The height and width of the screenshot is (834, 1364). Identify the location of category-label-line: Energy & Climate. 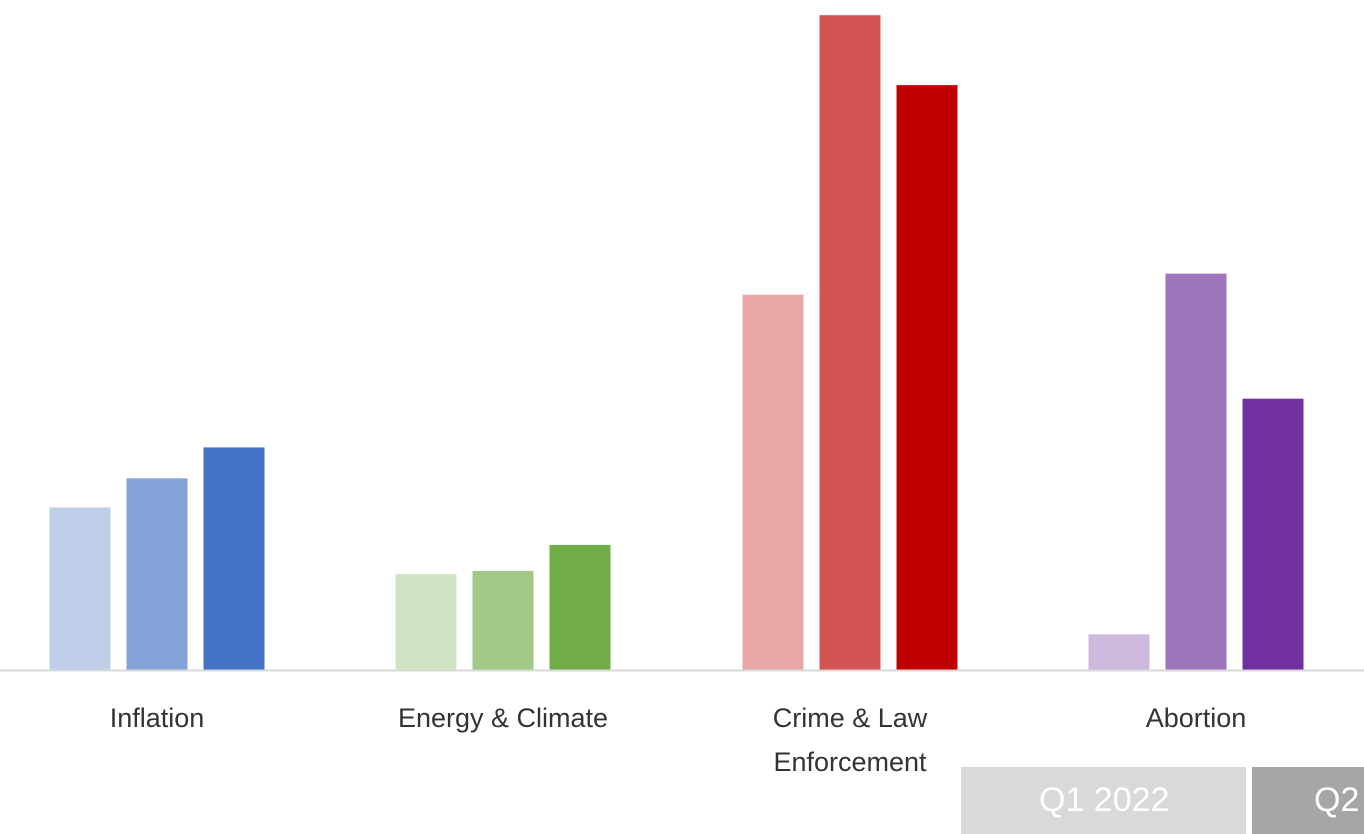
(503, 718).